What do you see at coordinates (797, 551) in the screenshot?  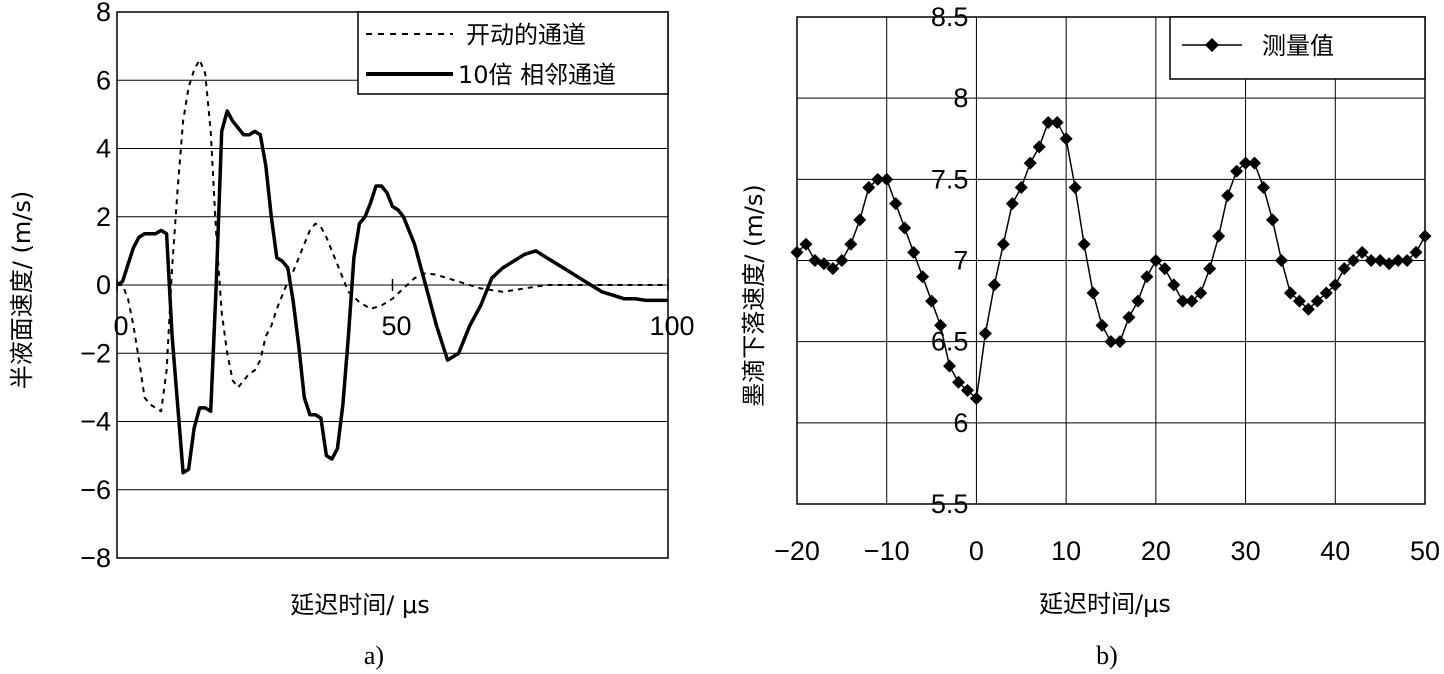 I see `chart-b-x-tick-label: −20` at bounding box center [797, 551].